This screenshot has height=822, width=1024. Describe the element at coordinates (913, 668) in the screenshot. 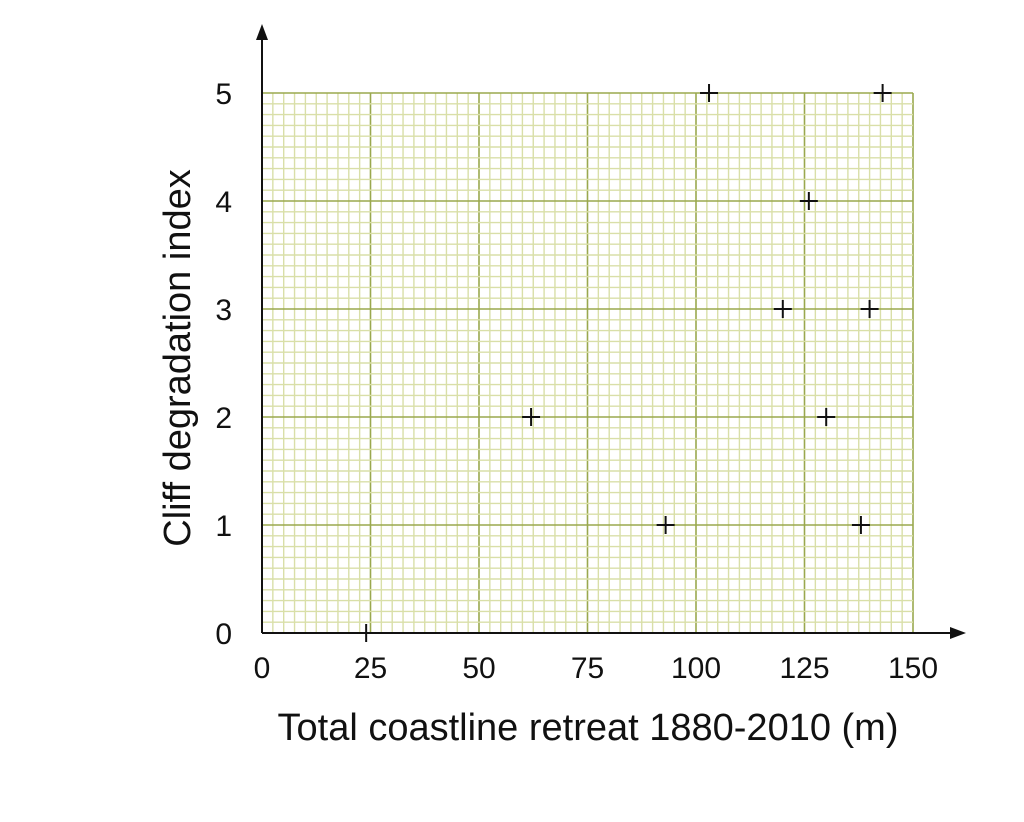

I see `x-tick-label: 150` at that location.